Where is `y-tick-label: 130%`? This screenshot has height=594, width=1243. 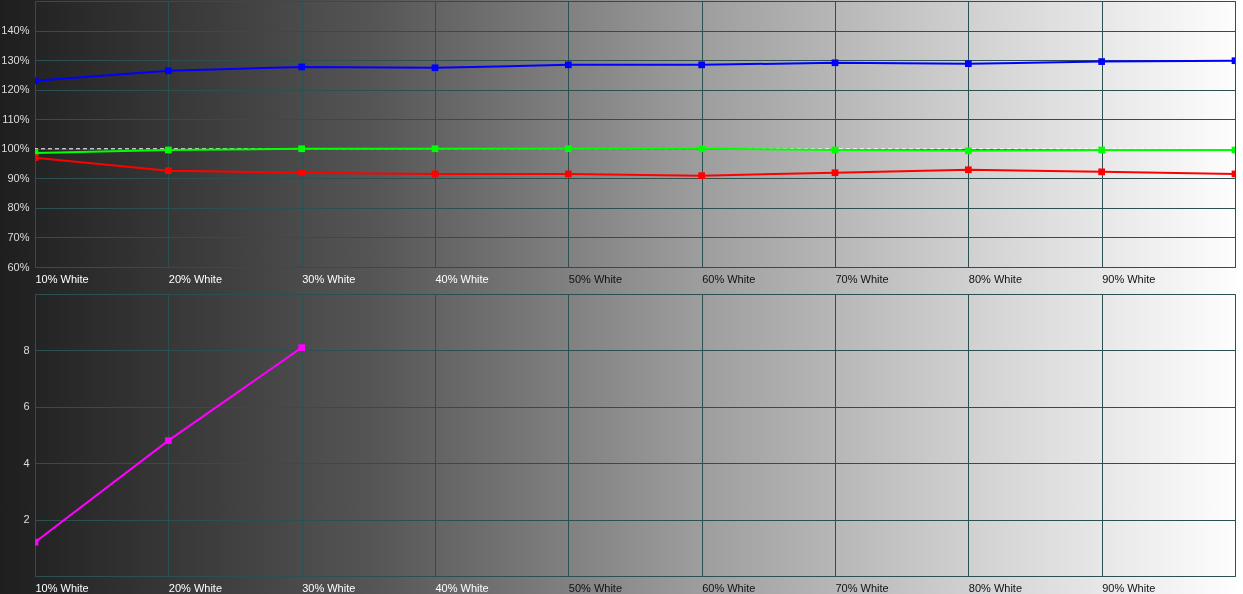 y-tick-label: 130% is located at coordinates (15, 59).